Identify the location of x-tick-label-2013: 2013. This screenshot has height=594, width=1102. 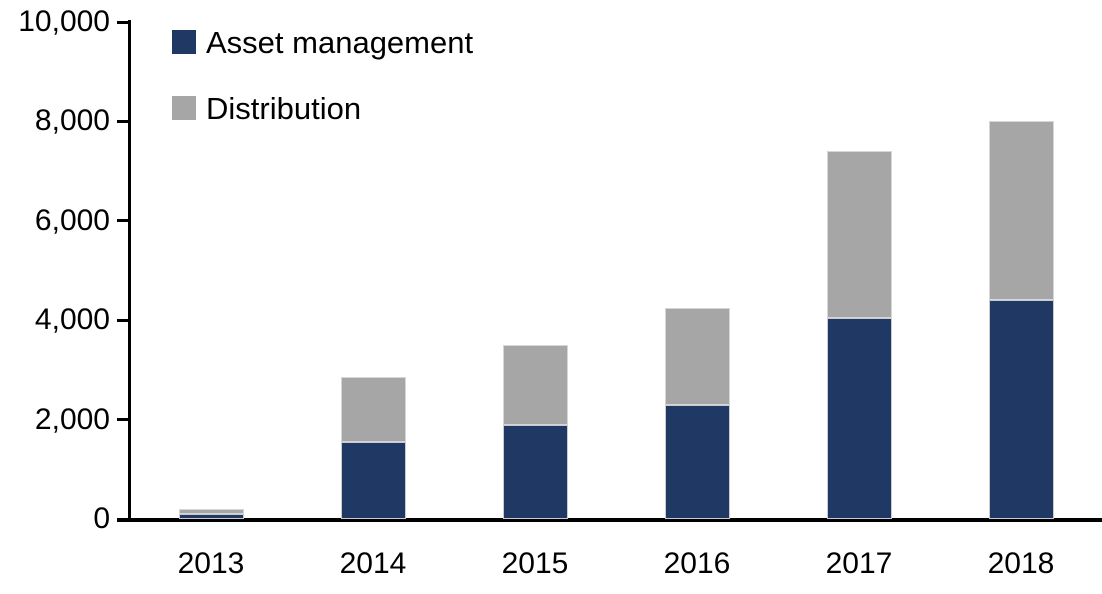
(211, 563).